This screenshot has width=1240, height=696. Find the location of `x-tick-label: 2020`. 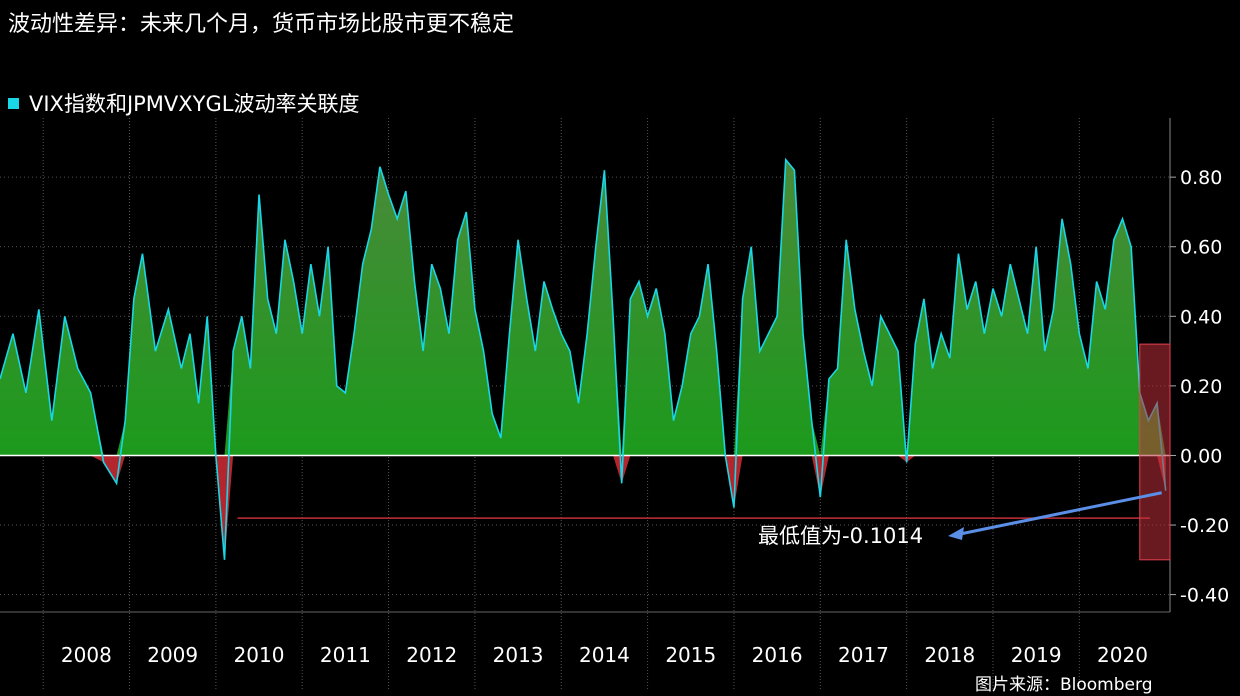

x-tick-label: 2020 is located at coordinates (1122, 655).